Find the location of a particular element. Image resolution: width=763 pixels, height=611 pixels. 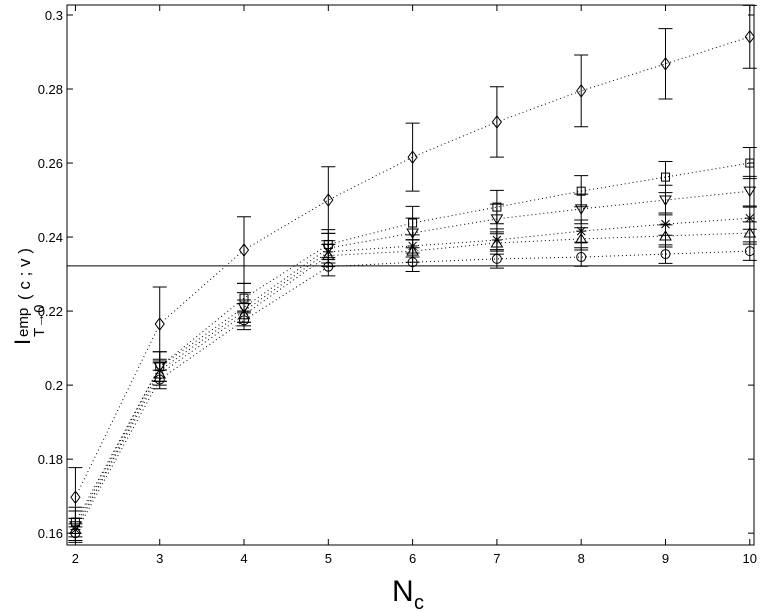

x-tick-label: 4 is located at coordinates (243, 558).